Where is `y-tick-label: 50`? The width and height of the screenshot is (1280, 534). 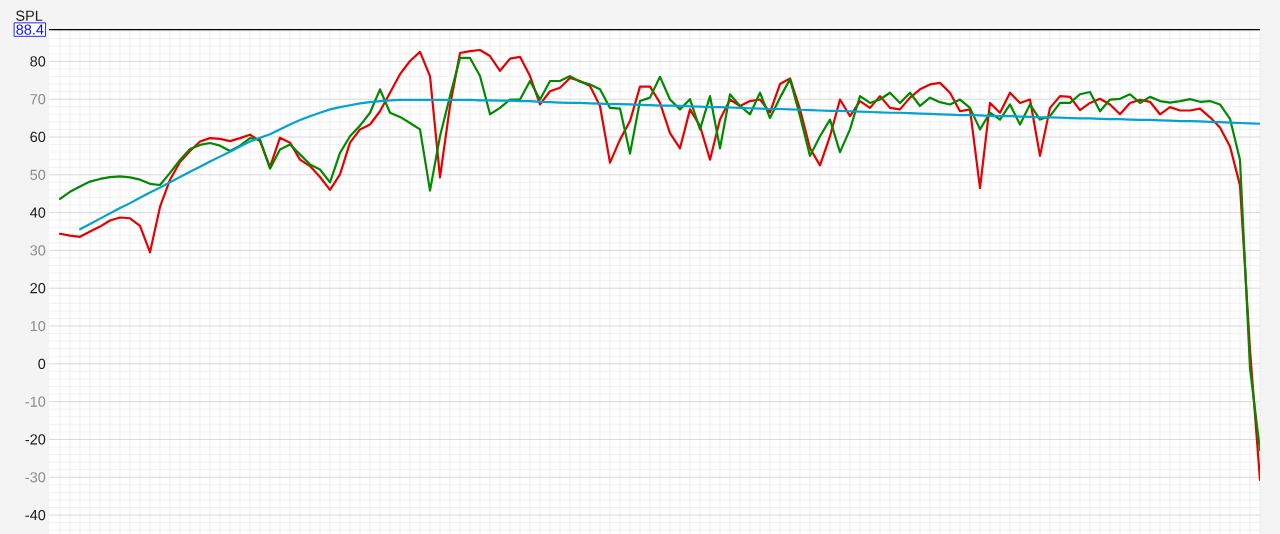 y-tick-label: 50 is located at coordinates (38, 174).